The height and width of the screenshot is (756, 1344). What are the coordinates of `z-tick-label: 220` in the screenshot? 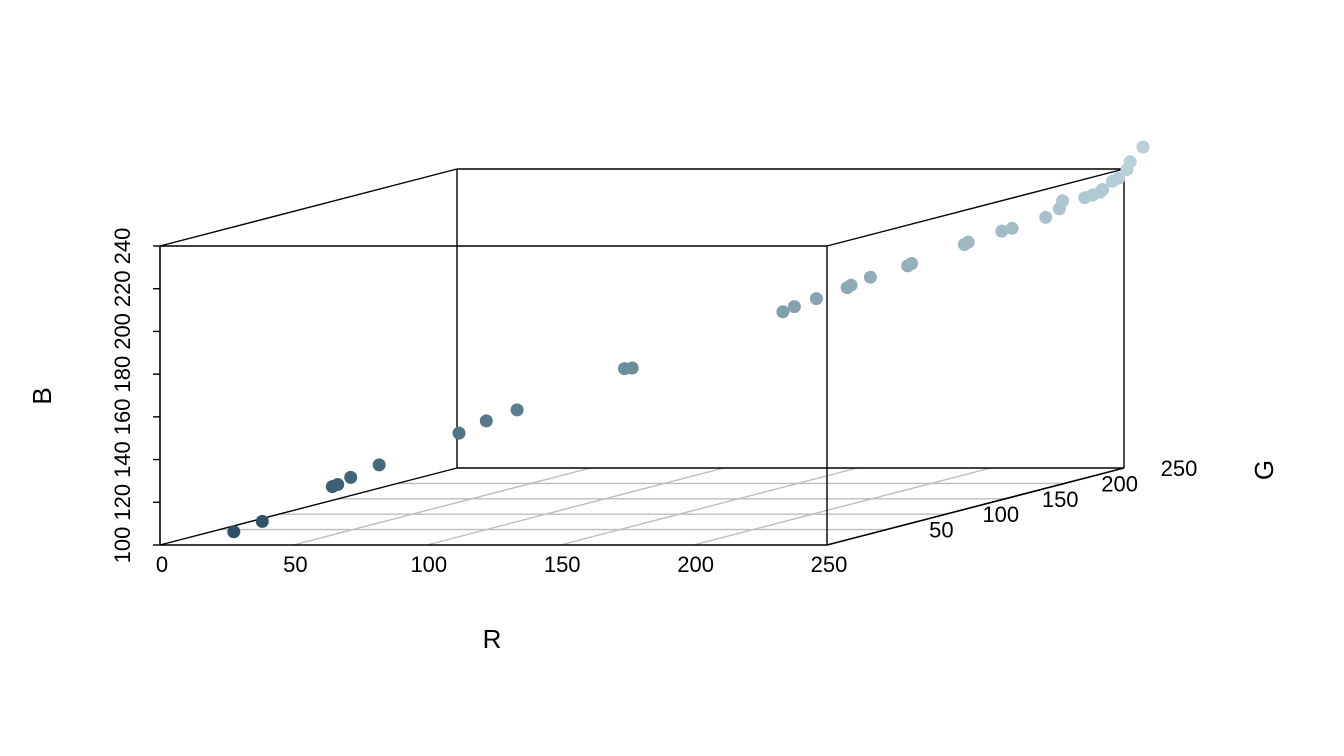 It's located at (122, 288).